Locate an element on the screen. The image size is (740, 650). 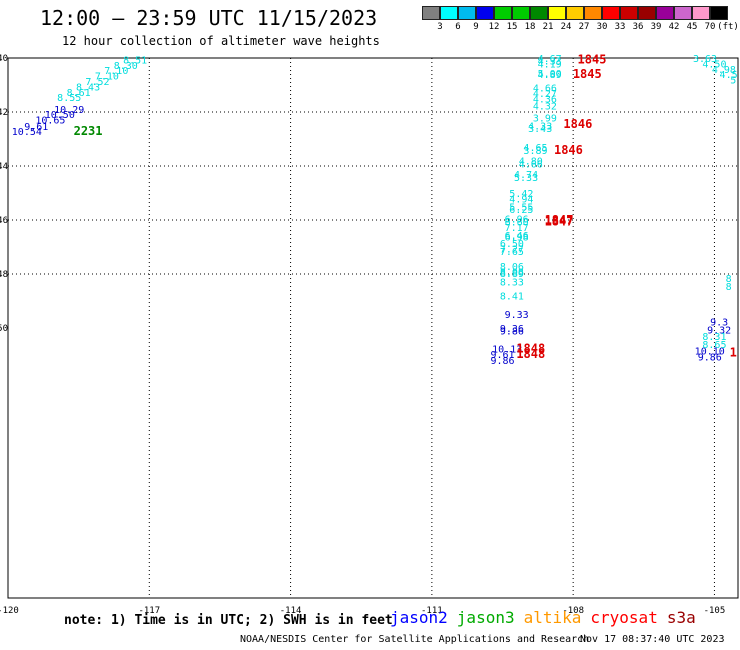
data-label-altika: 6.60 is located at coordinates (517, 222).